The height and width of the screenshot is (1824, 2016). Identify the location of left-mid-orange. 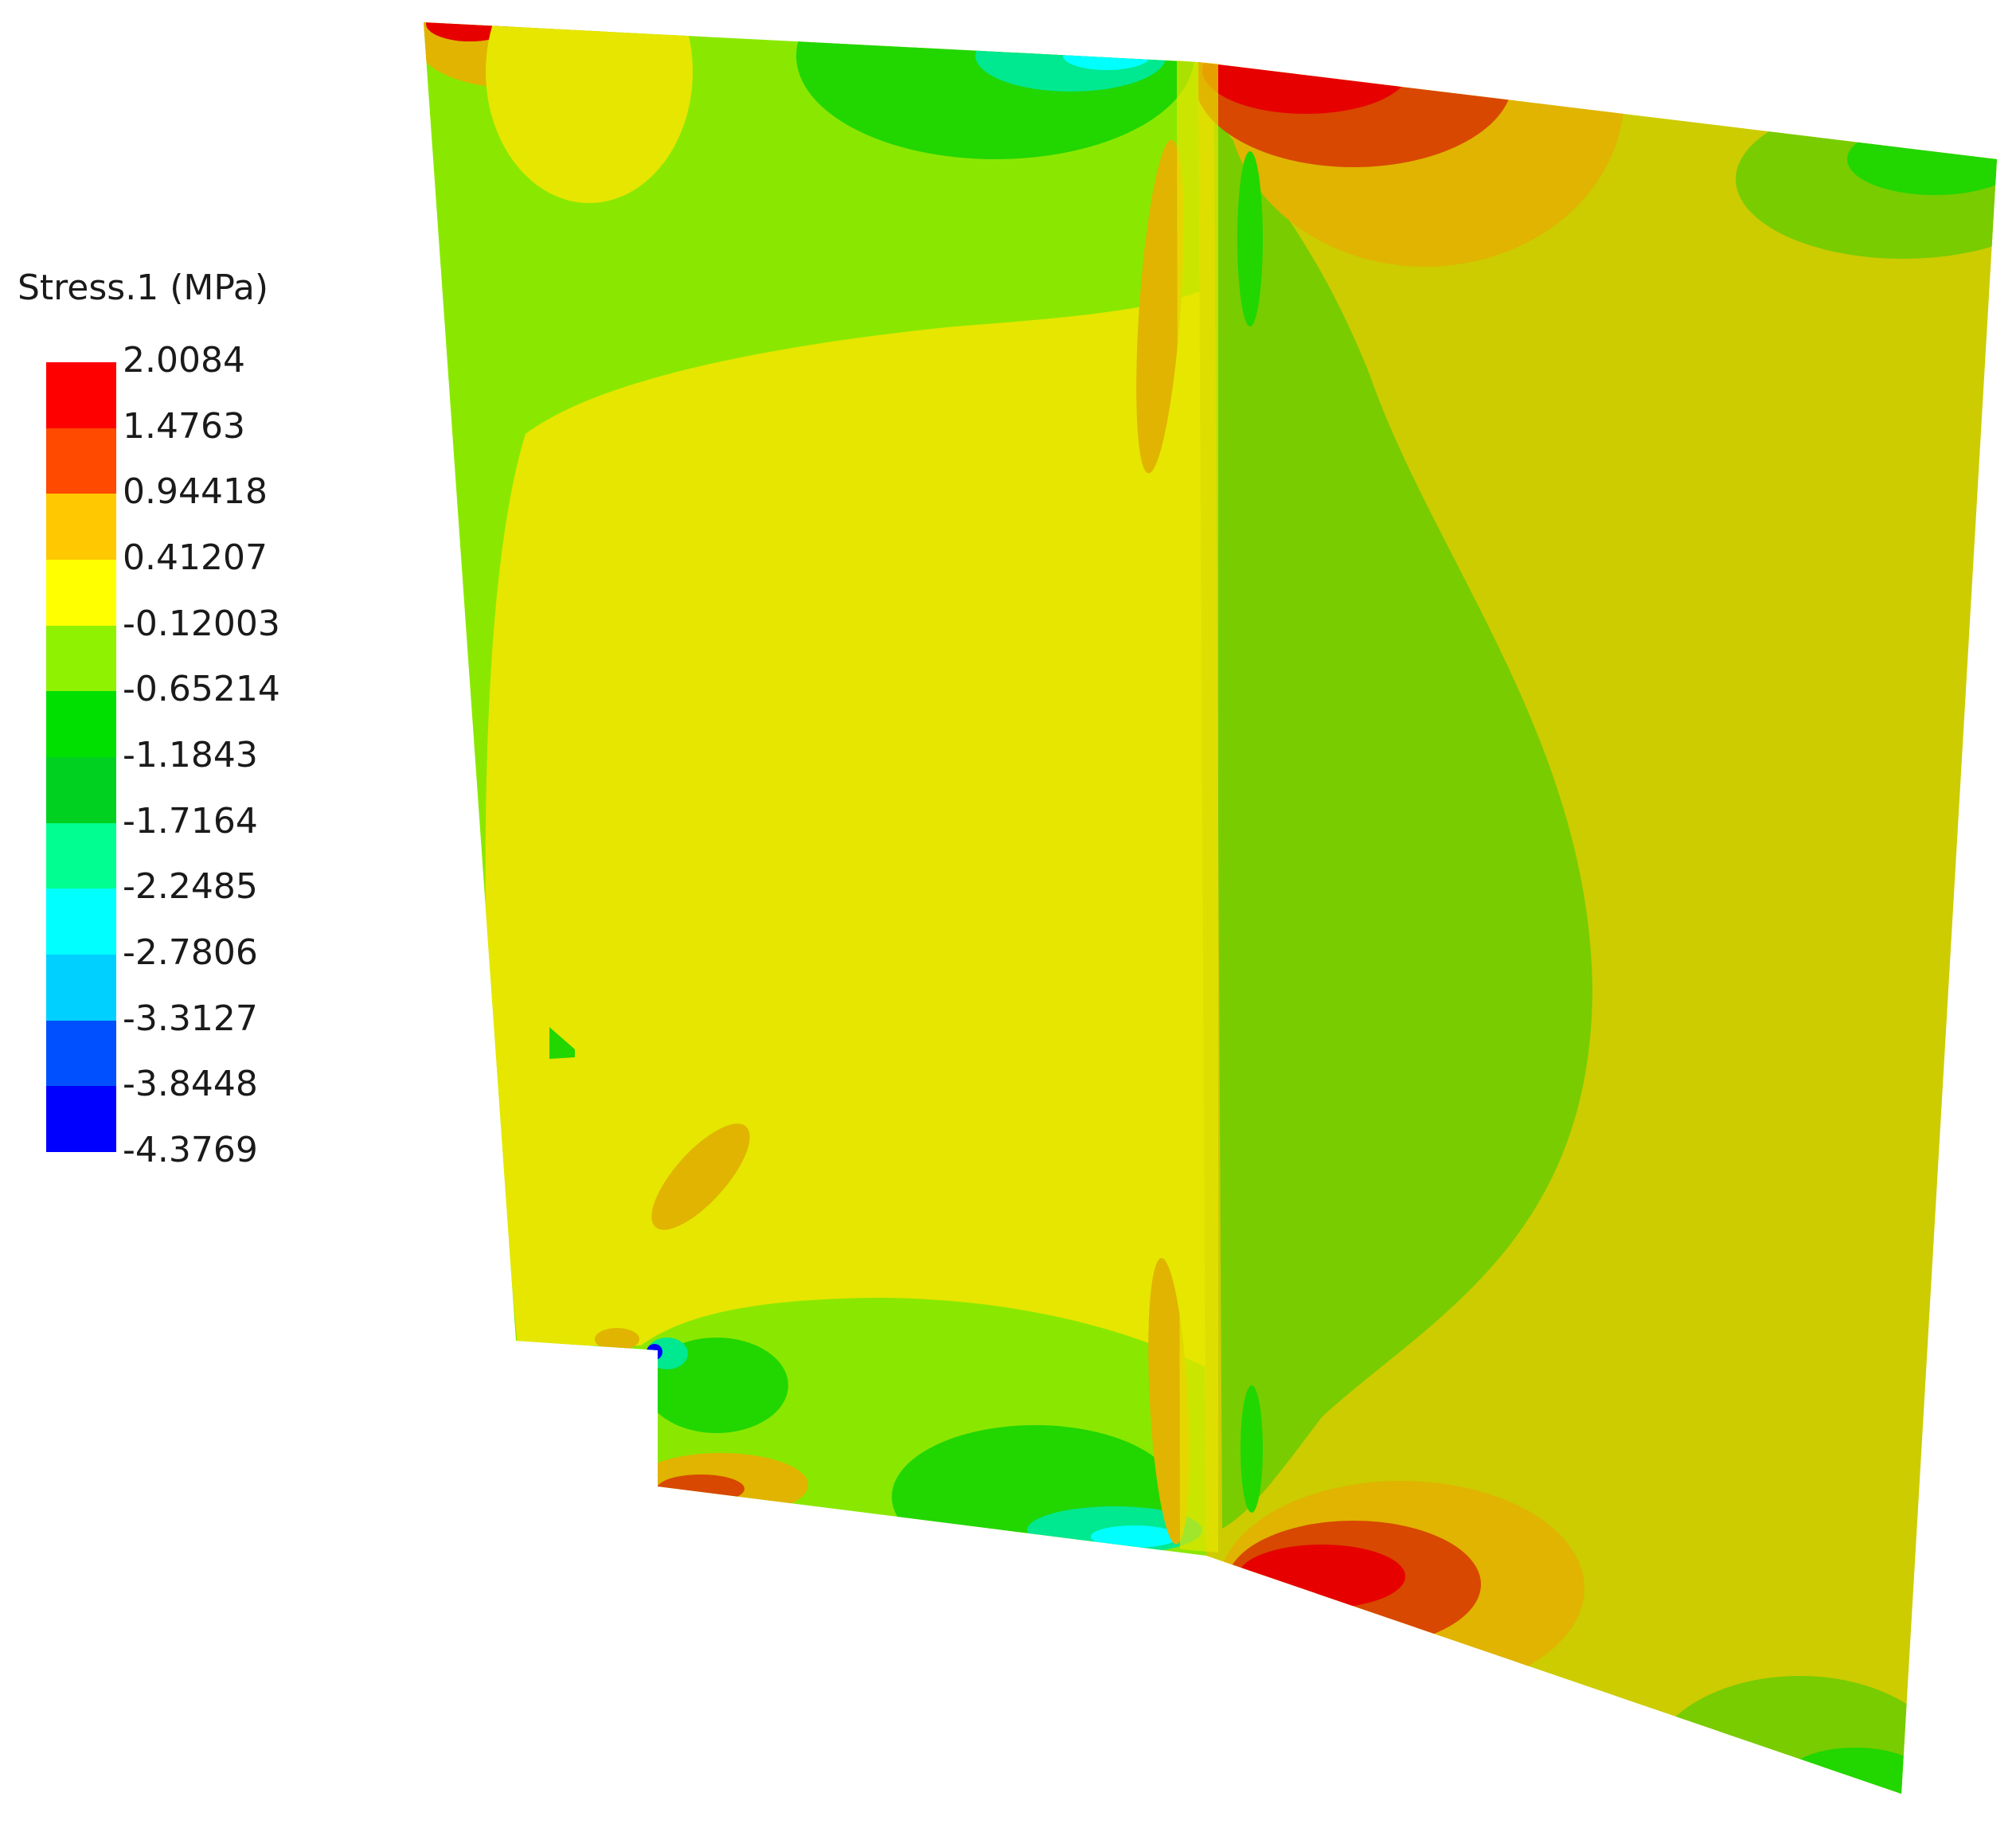
(700, 1176).